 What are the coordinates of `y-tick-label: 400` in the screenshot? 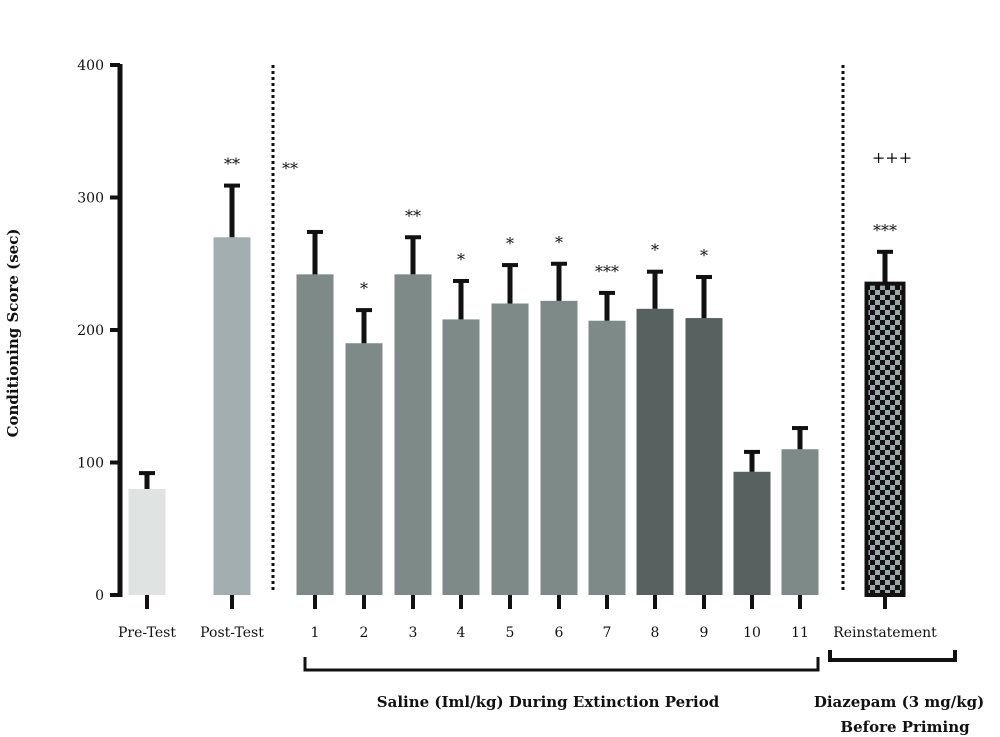 It's located at (90, 66).